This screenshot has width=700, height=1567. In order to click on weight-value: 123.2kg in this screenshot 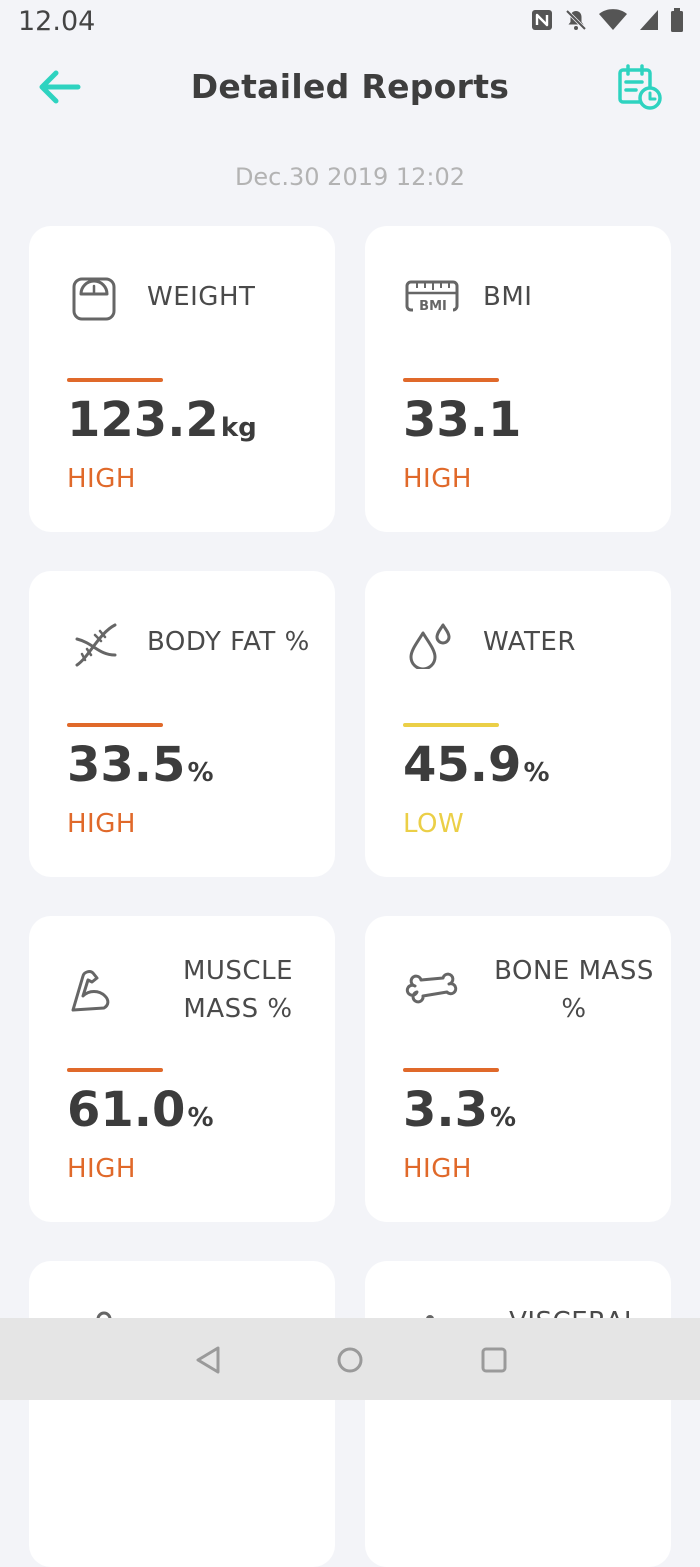, I will do `click(162, 420)`.